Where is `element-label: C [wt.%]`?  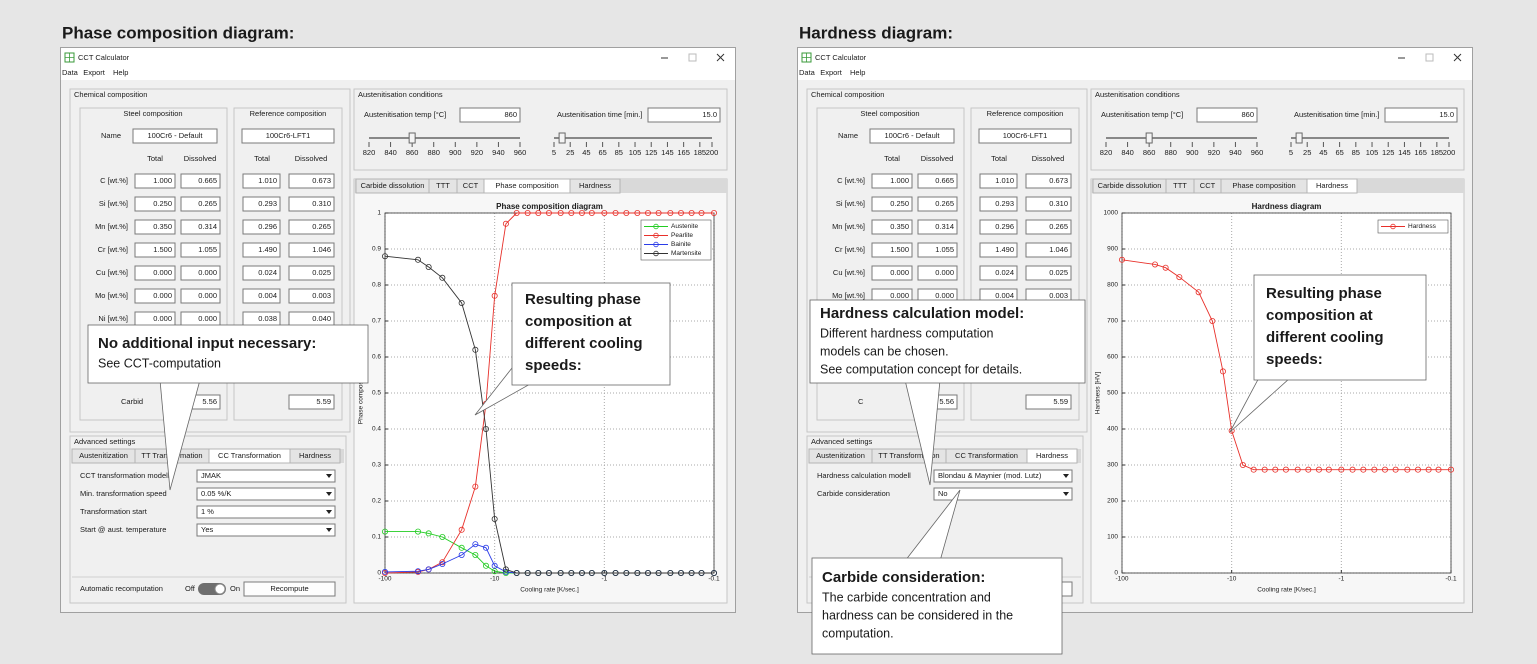 element-label: C [wt.%] is located at coordinates (114, 180).